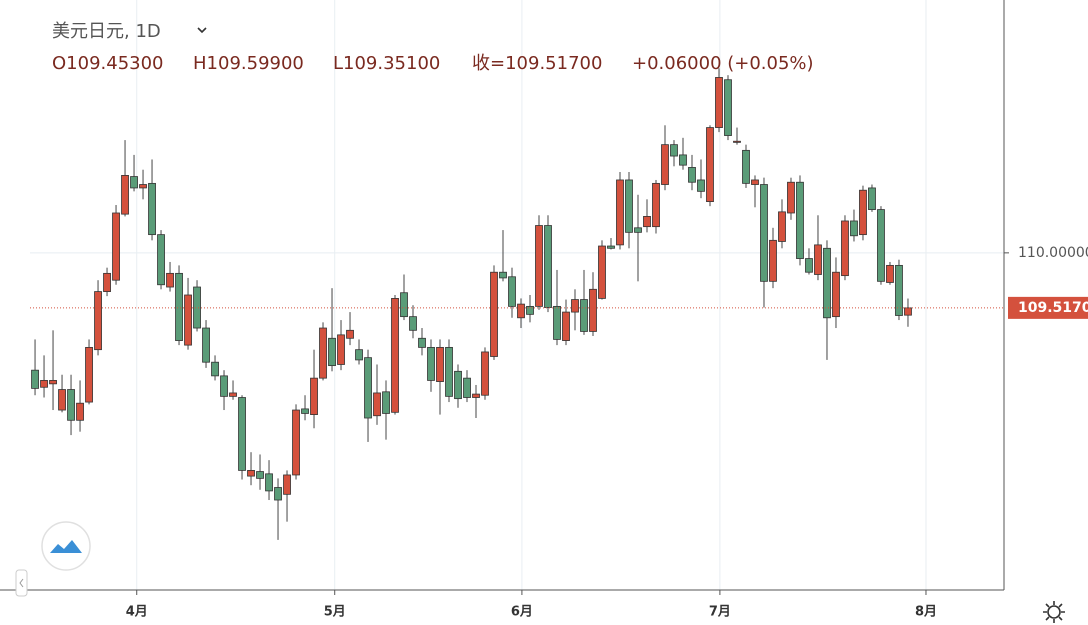 The height and width of the screenshot is (625, 1088). I want to click on x-tick-label: 8月, so click(926, 612).